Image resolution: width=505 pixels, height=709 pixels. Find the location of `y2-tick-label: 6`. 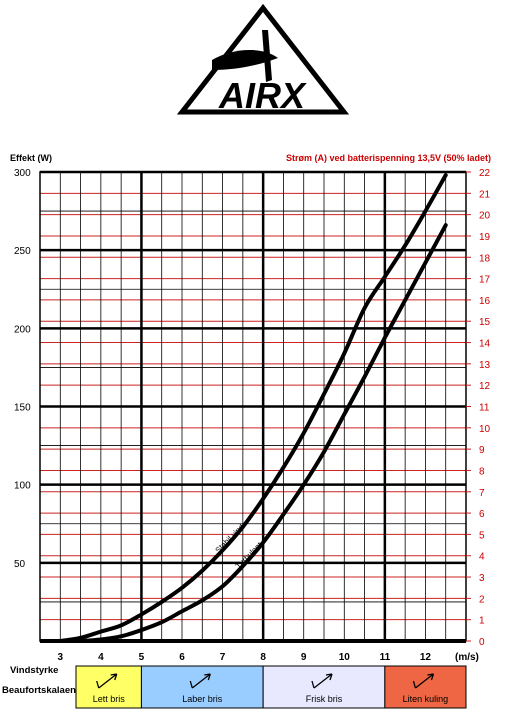

y2-tick-label: 6 is located at coordinates (482, 514).